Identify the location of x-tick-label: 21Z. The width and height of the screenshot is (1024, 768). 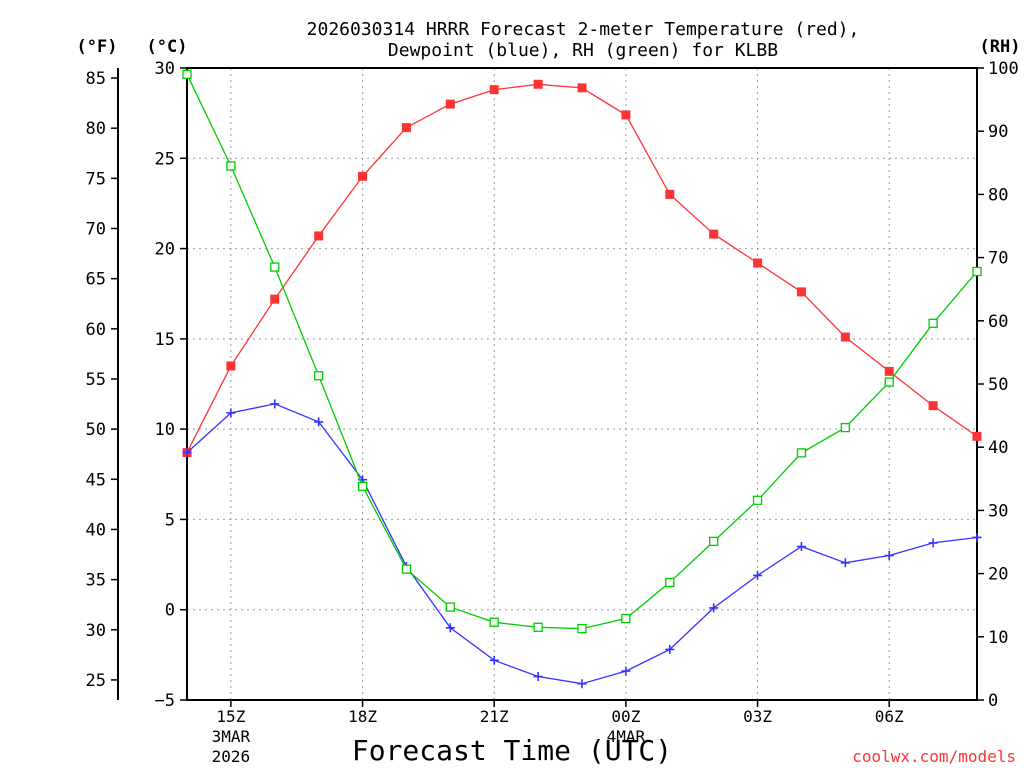
(494, 716).